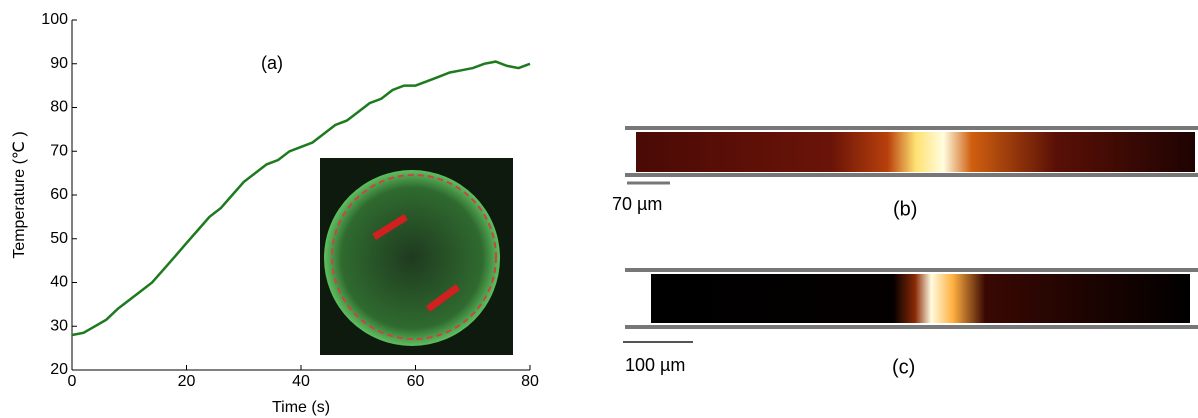 Image resolution: width=1198 pixels, height=418 pixels. I want to click on panel-c: 100 µm (c), so click(910, 323).